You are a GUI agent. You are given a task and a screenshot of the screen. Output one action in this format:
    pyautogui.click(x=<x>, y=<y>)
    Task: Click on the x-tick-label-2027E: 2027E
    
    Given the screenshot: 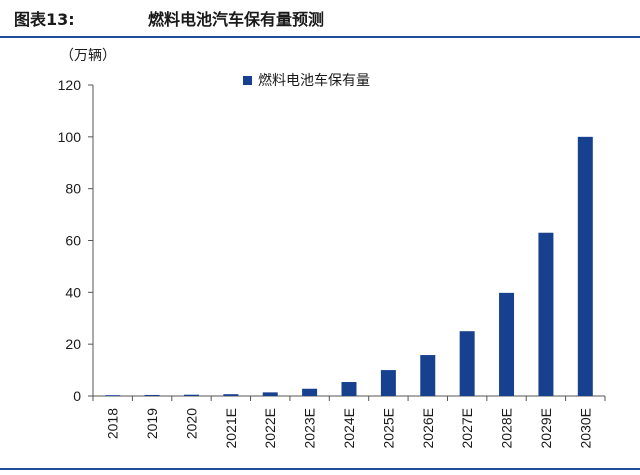 What is the action you would take?
    pyautogui.click(x=467, y=428)
    